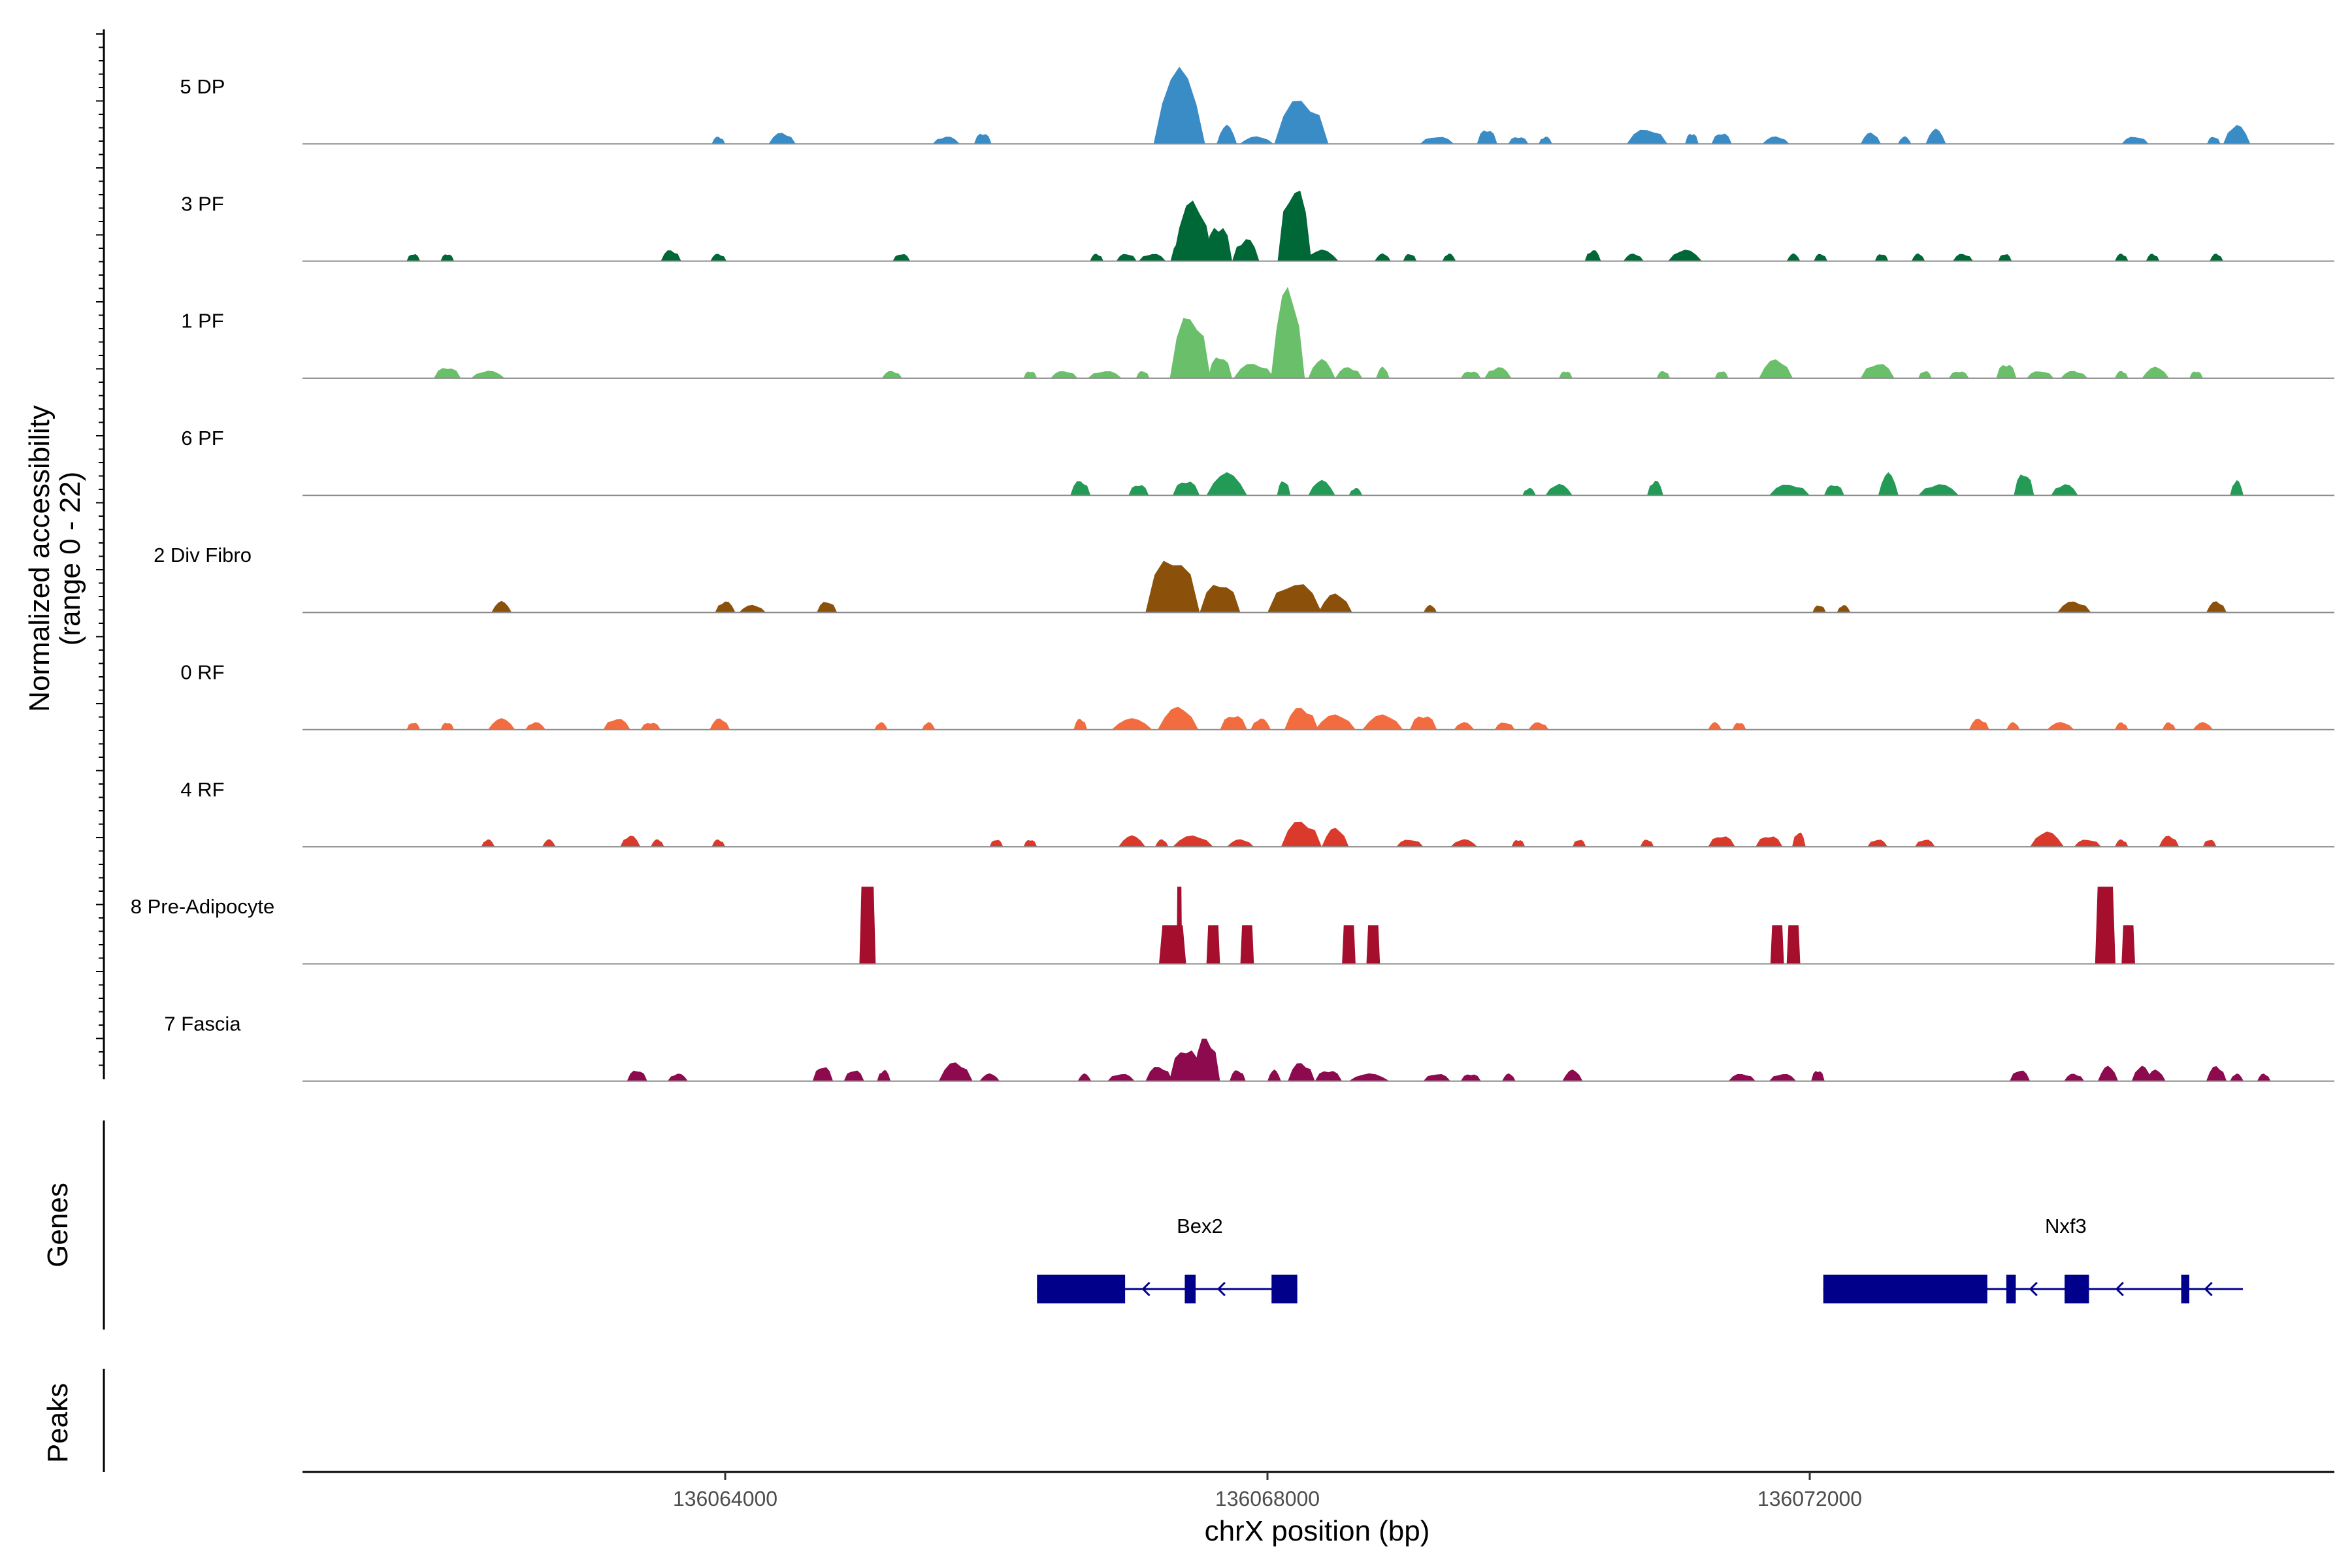 This screenshot has height=1568, width=2352. What do you see at coordinates (70, 559) in the screenshot?
I see `y-axis-range-label: (range 0 - 22)` at bounding box center [70, 559].